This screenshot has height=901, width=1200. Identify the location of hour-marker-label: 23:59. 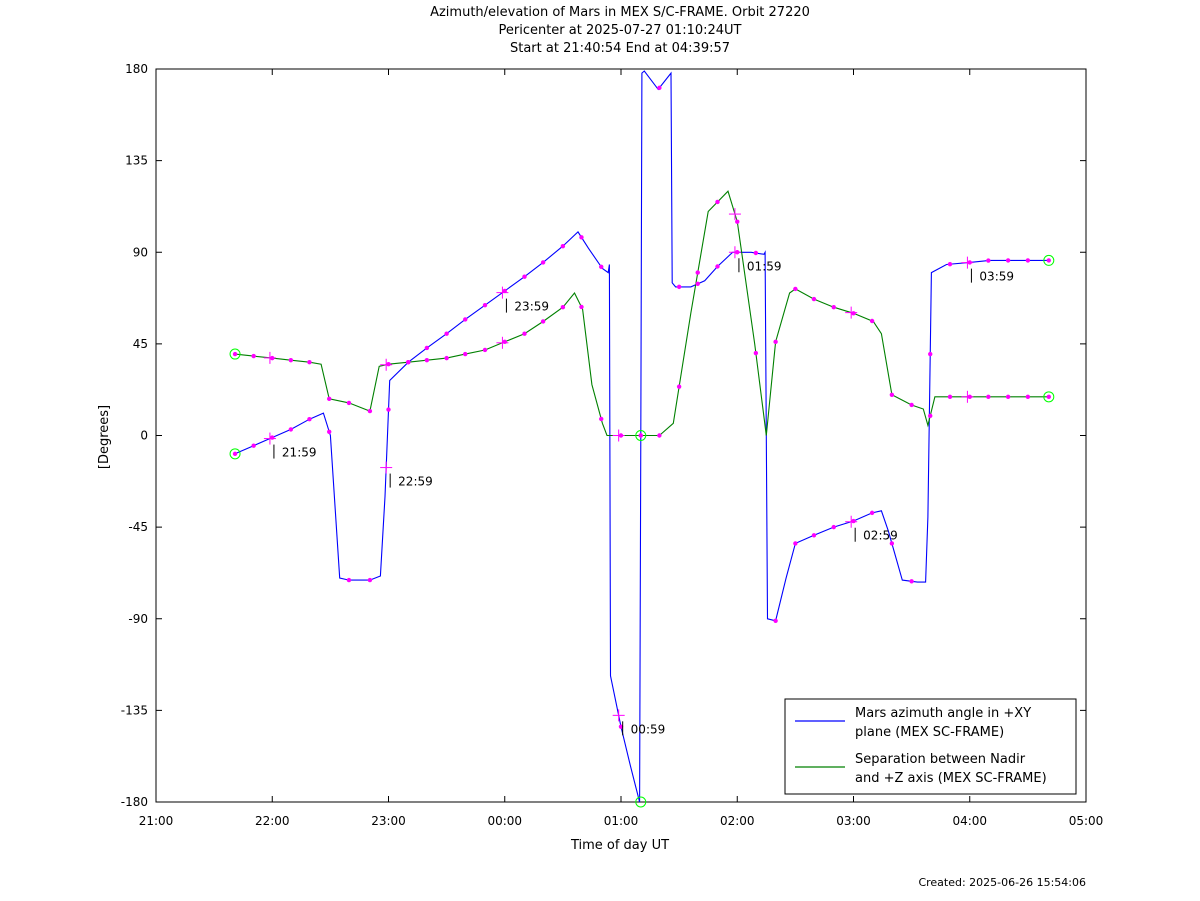
(531, 307).